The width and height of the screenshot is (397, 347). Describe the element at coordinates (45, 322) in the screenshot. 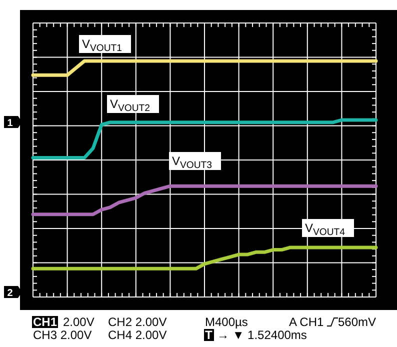

I see `text: CH1` at that location.